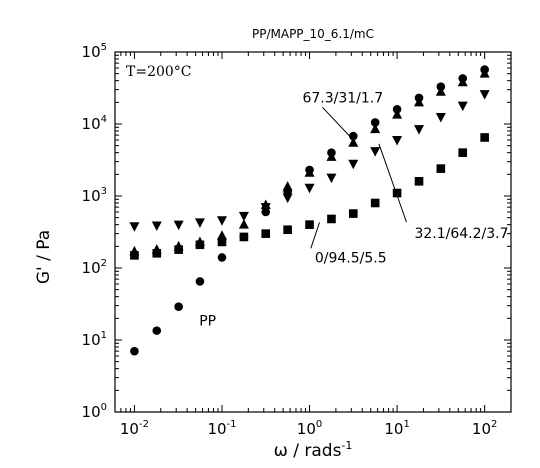  Describe the element at coordinates (94, 267) in the screenshot. I see `y-tick-label: 10²` at that location.